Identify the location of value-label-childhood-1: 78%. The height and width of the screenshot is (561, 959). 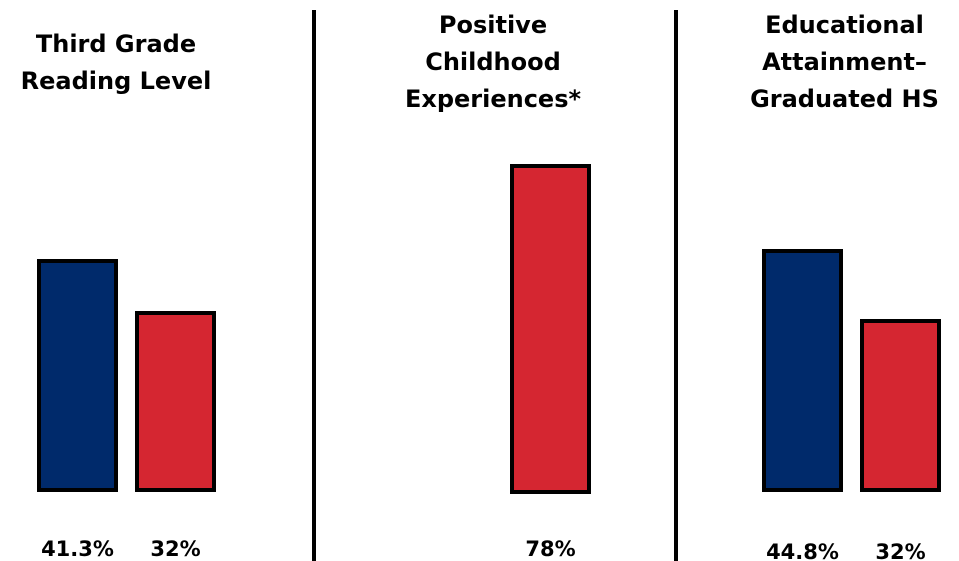
(550, 549).